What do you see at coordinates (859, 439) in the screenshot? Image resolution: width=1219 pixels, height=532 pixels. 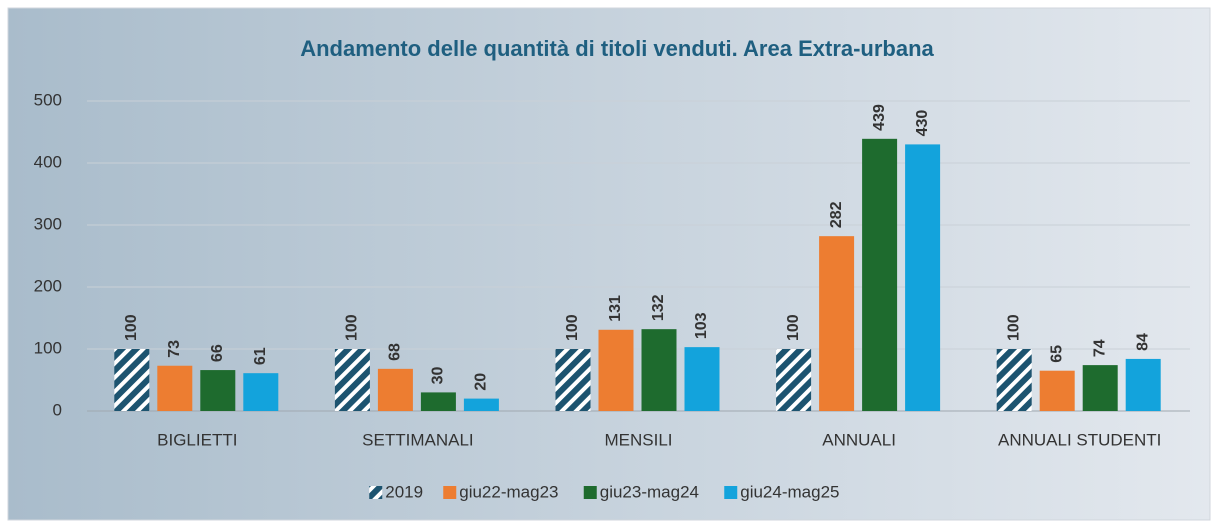 I see `x-tick-label: ANNUALI` at bounding box center [859, 439].